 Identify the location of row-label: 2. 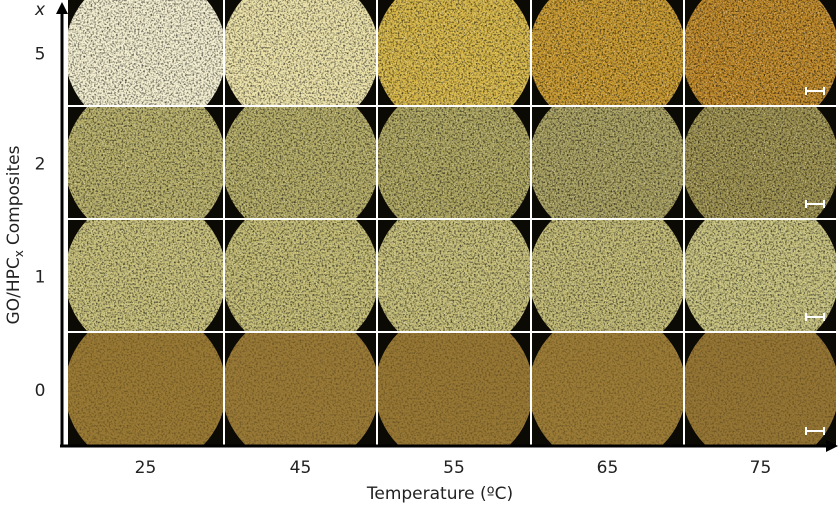
(40, 165).